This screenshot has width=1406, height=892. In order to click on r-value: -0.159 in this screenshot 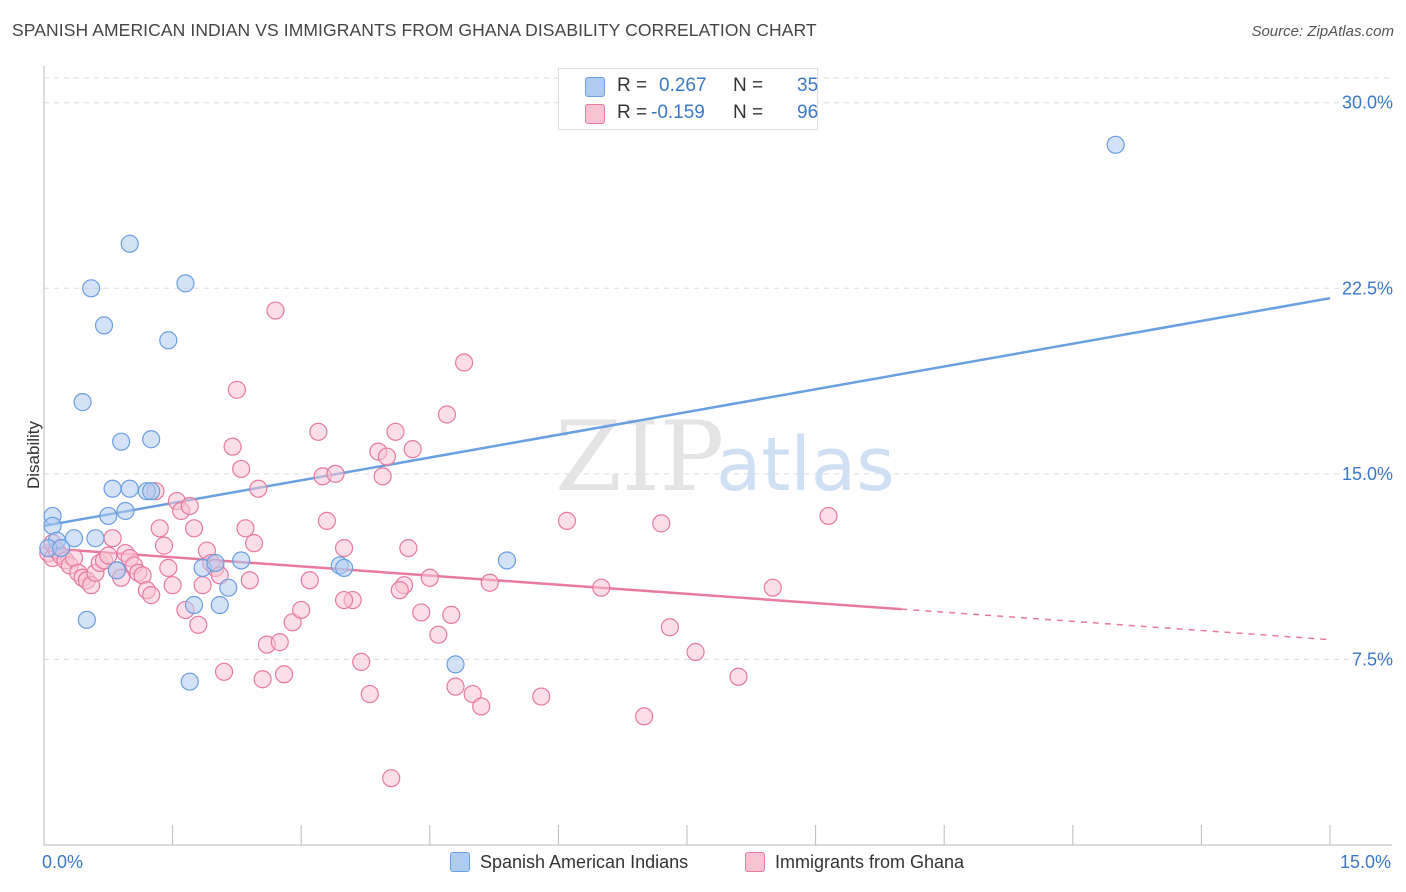, I will do `click(678, 112)`.